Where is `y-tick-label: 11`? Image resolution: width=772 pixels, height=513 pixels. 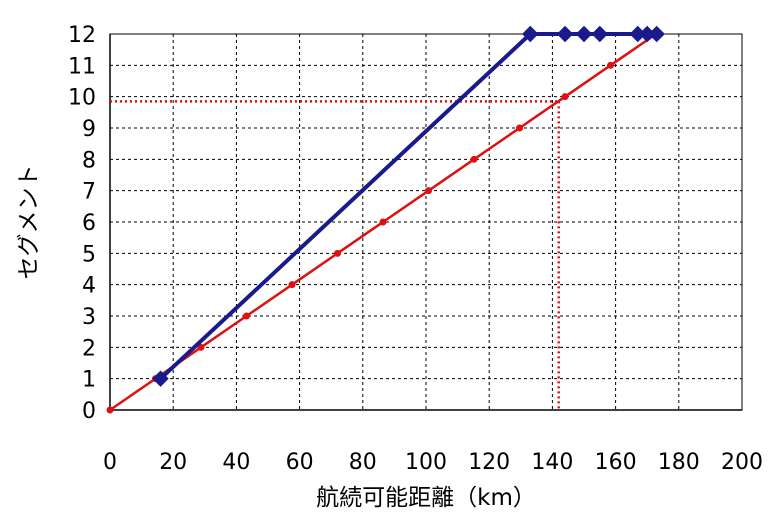 y-tick-label: 11 is located at coordinates (82, 66).